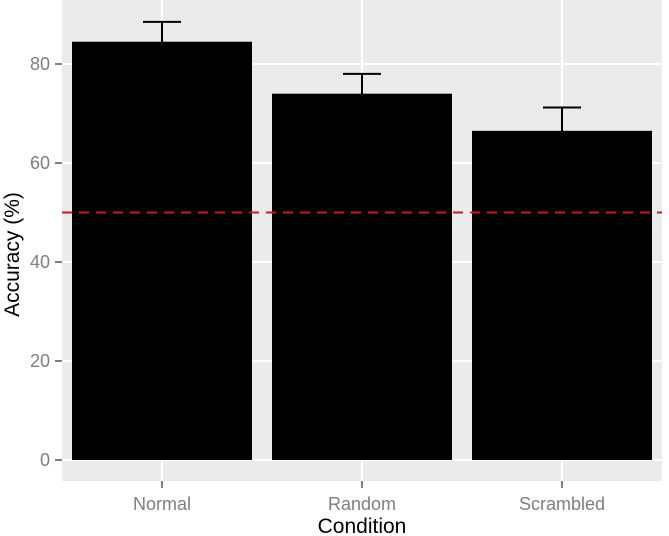 This screenshot has height=536, width=669. Describe the element at coordinates (362, 504) in the screenshot. I see `x-tick-label: Random` at that location.